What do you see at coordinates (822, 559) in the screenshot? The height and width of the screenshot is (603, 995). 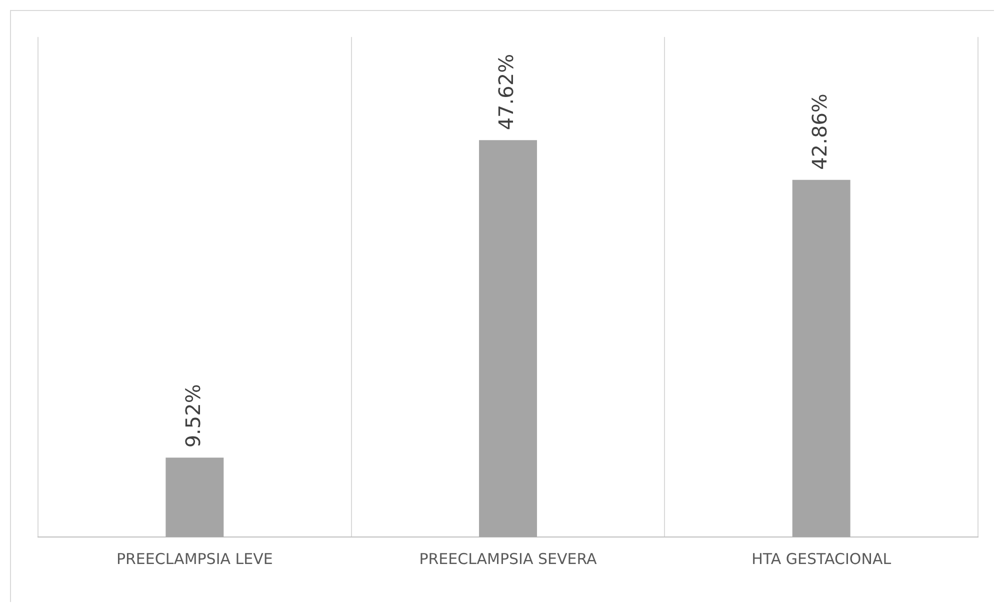 I see `x-tick-label: HTA GESTACIONAL` at bounding box center [822, 559].